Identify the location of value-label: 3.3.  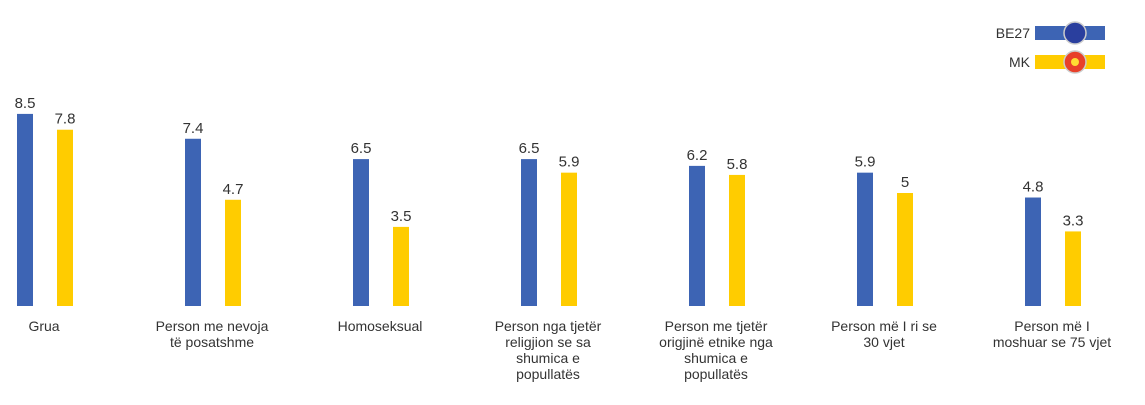
(1073, 220).